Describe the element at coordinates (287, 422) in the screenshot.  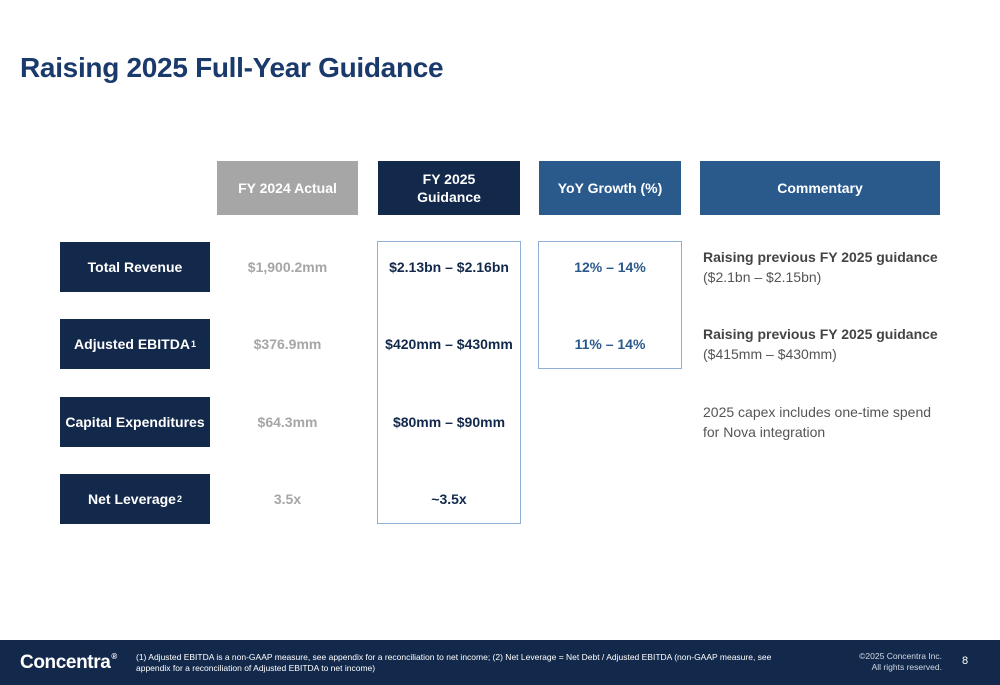
I see `capex-fy2024-actual: $64.3mm` at that location.